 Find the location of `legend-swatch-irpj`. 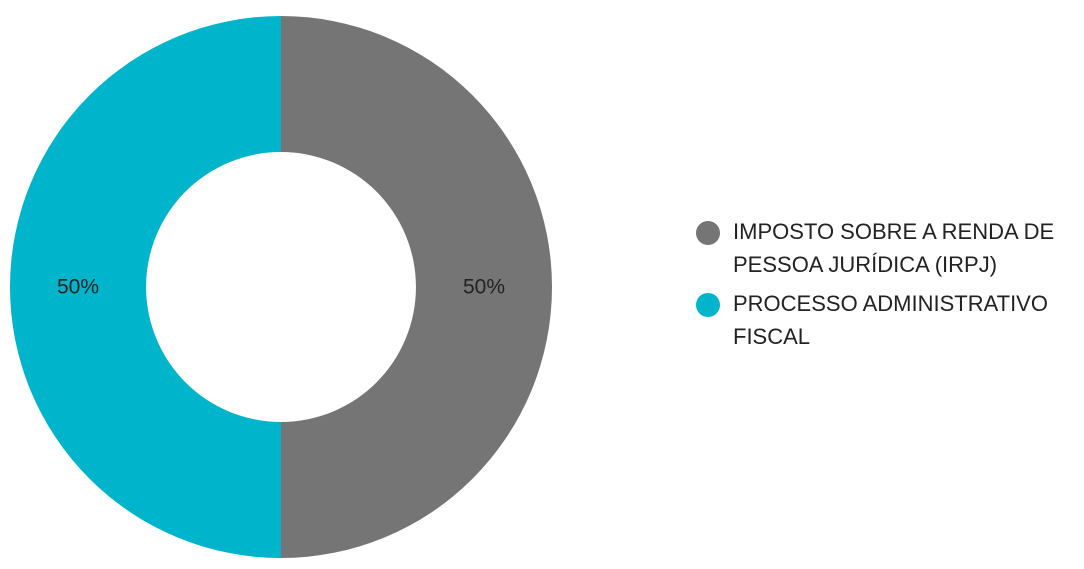

legend-swatch-irpj is located at coordinates (708, 233).